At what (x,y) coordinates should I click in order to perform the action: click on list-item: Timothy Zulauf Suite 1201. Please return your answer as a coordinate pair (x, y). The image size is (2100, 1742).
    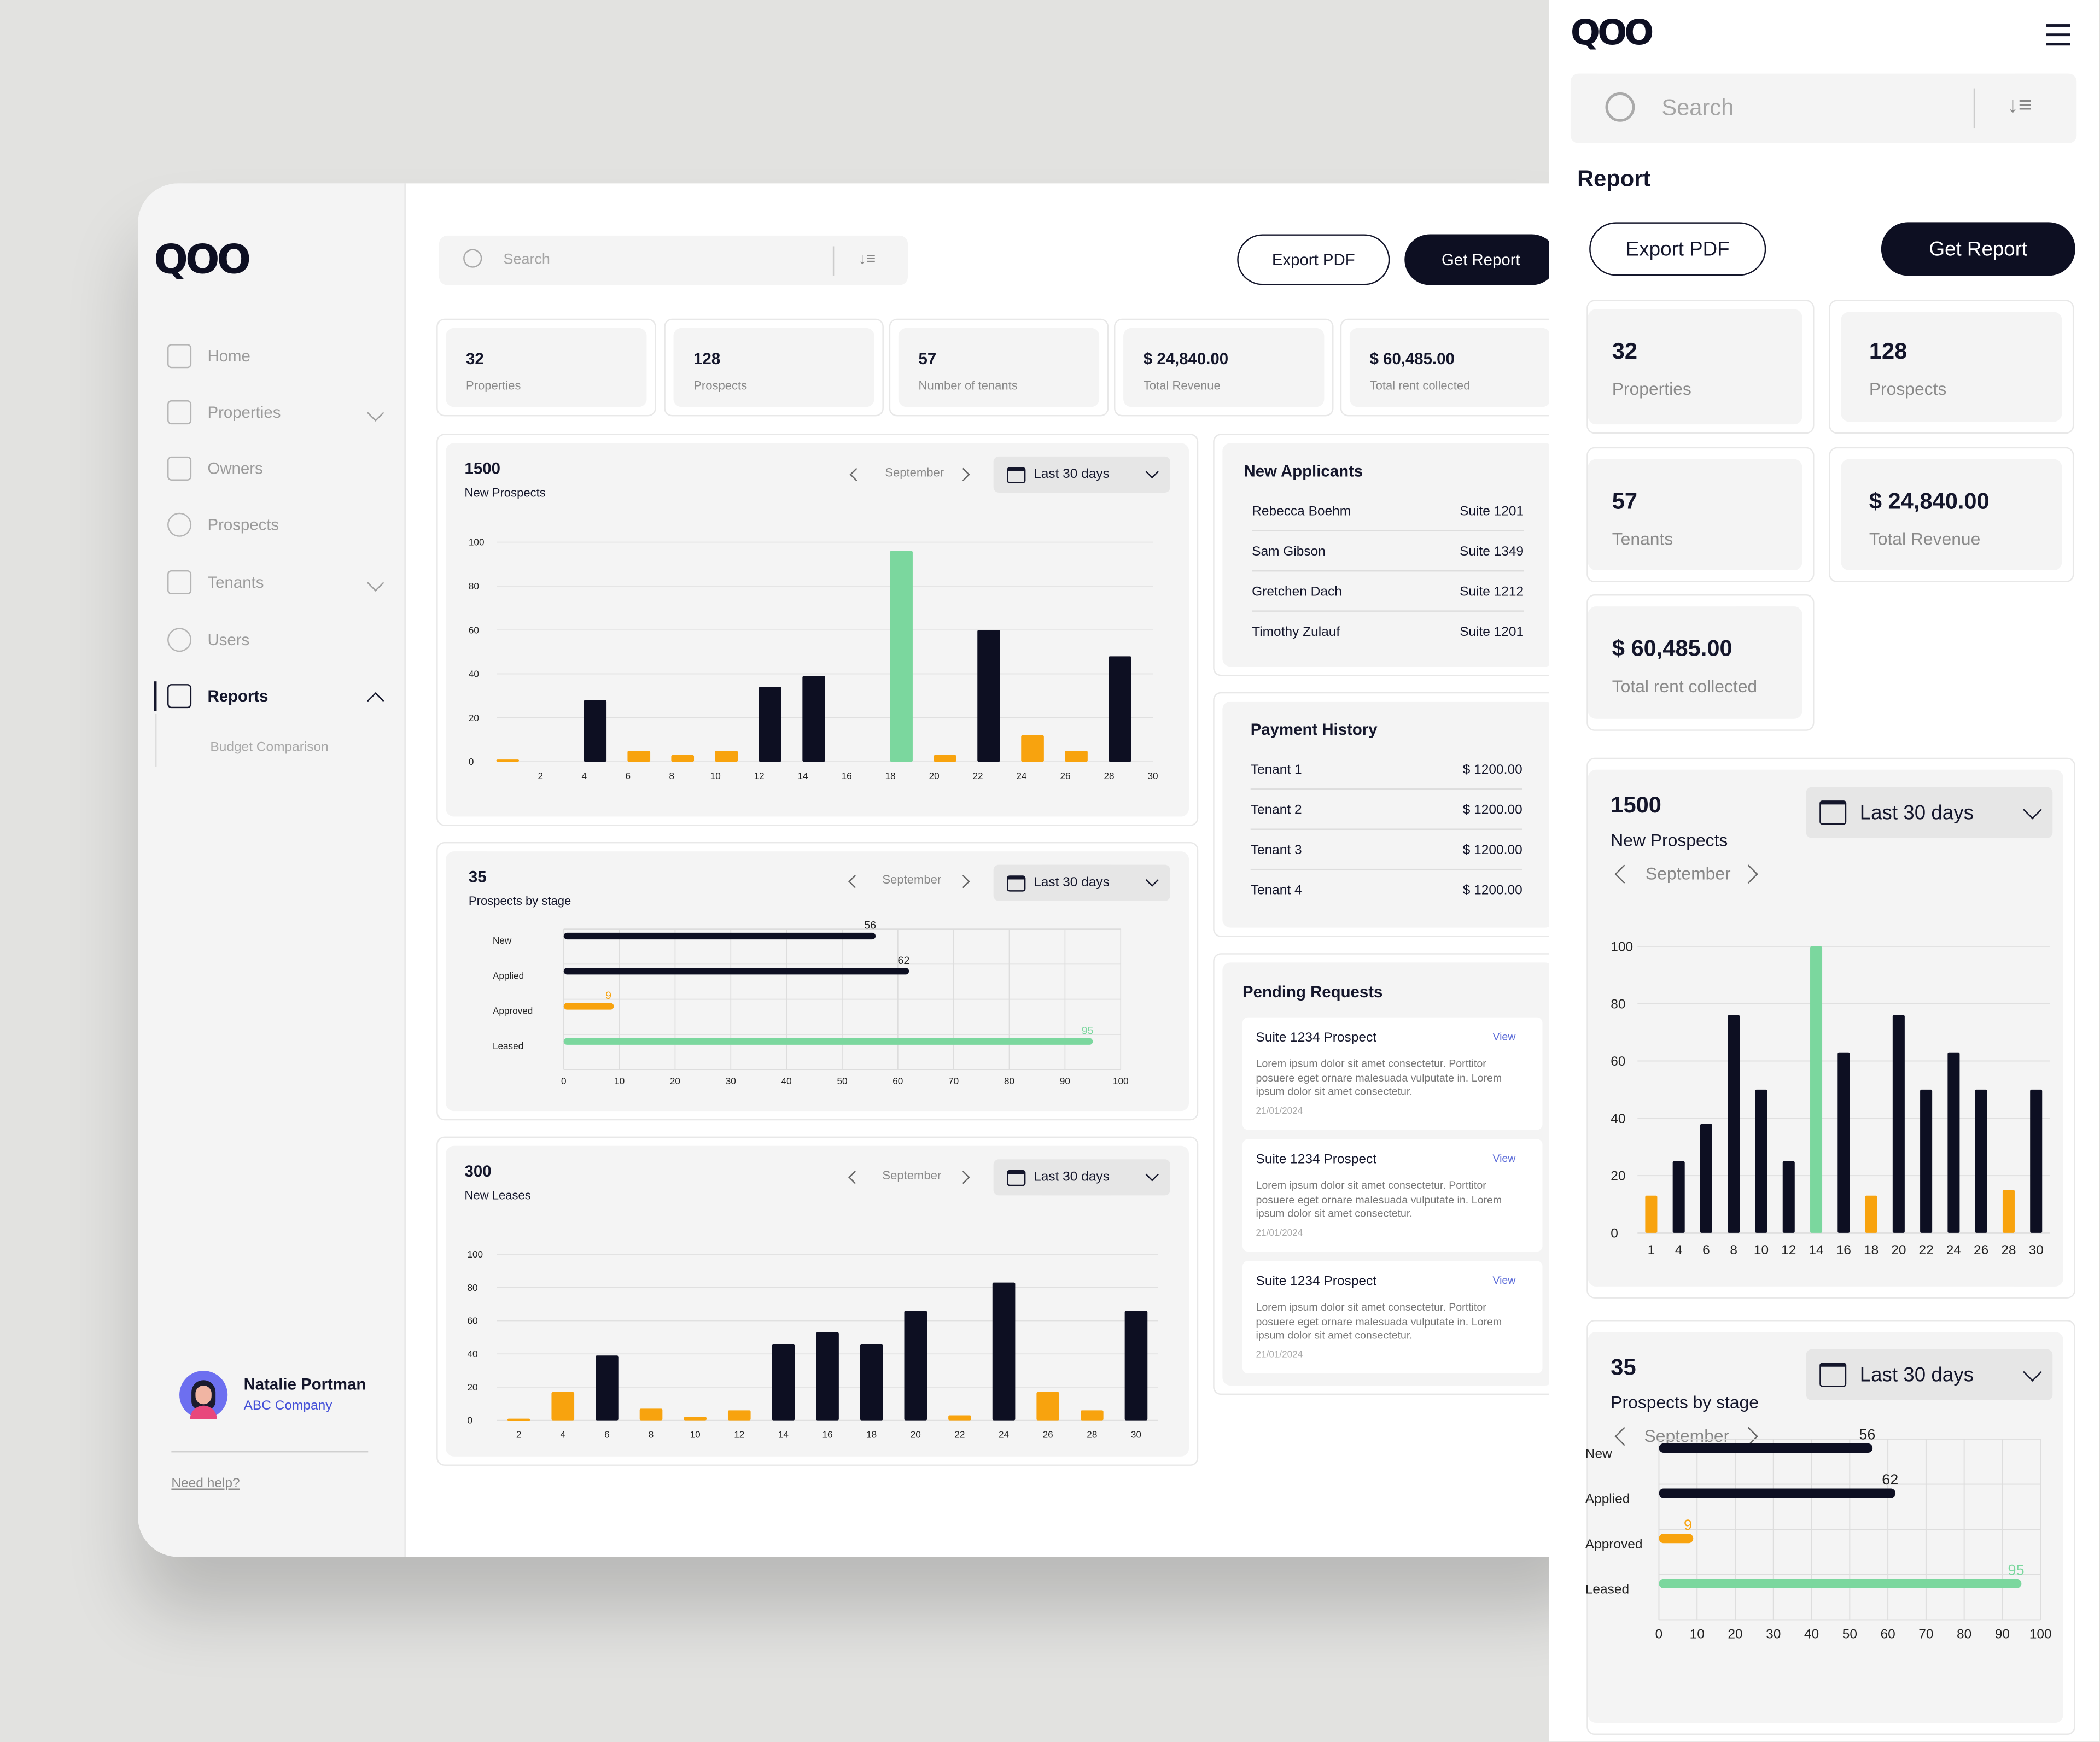
    Looking at the image, I should click on (1388, 633).